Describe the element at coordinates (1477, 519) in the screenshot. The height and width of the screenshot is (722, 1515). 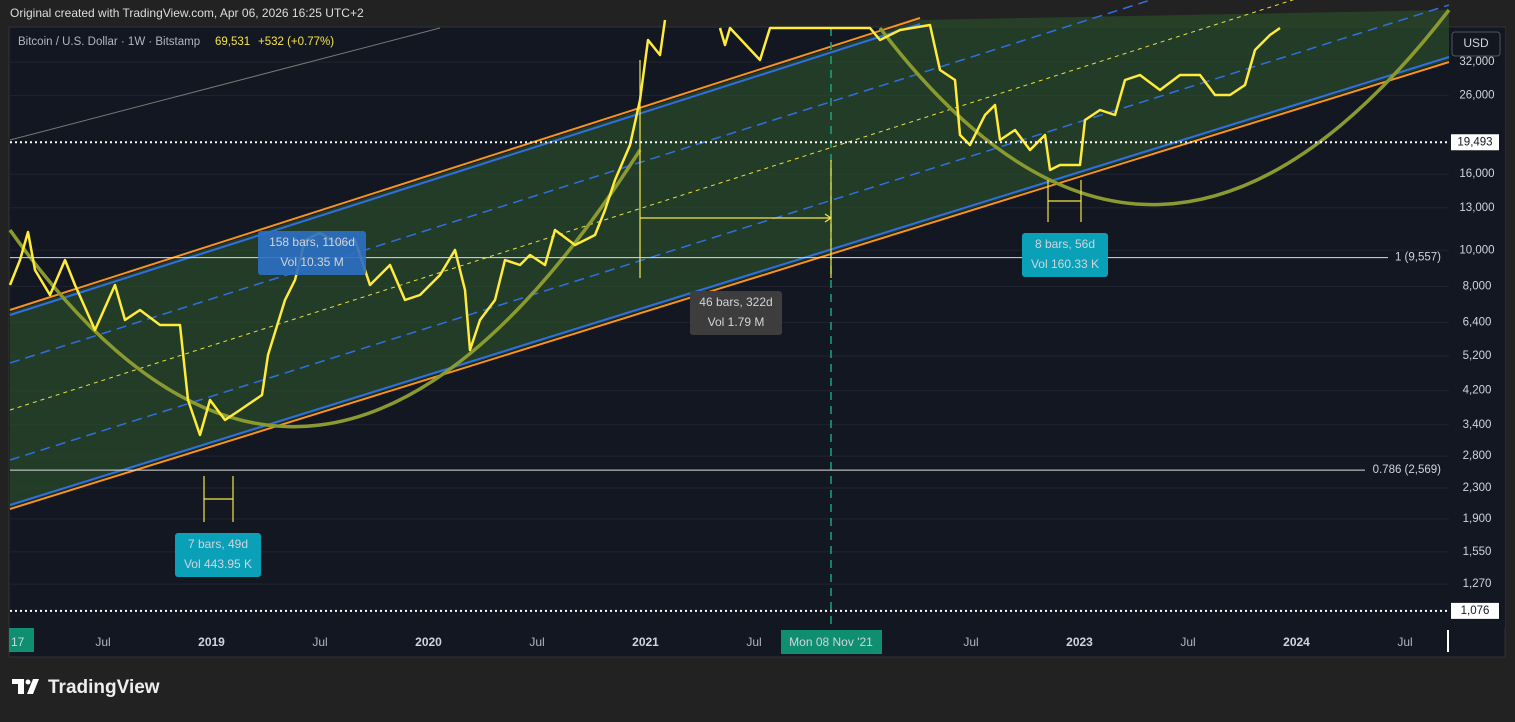
I see `y-tick-label: 1,900` at that location.